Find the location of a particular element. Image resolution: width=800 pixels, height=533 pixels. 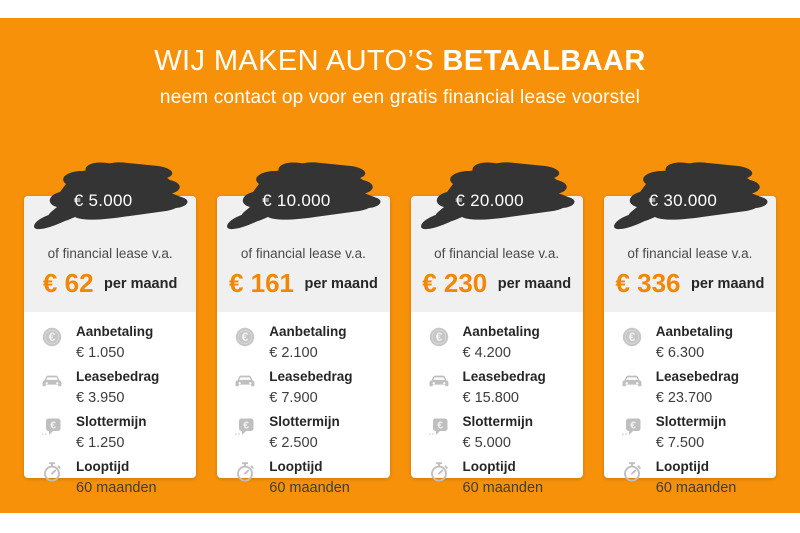

spec-text: Slottermijn € 2.500 is located at coordinates (304, 433).